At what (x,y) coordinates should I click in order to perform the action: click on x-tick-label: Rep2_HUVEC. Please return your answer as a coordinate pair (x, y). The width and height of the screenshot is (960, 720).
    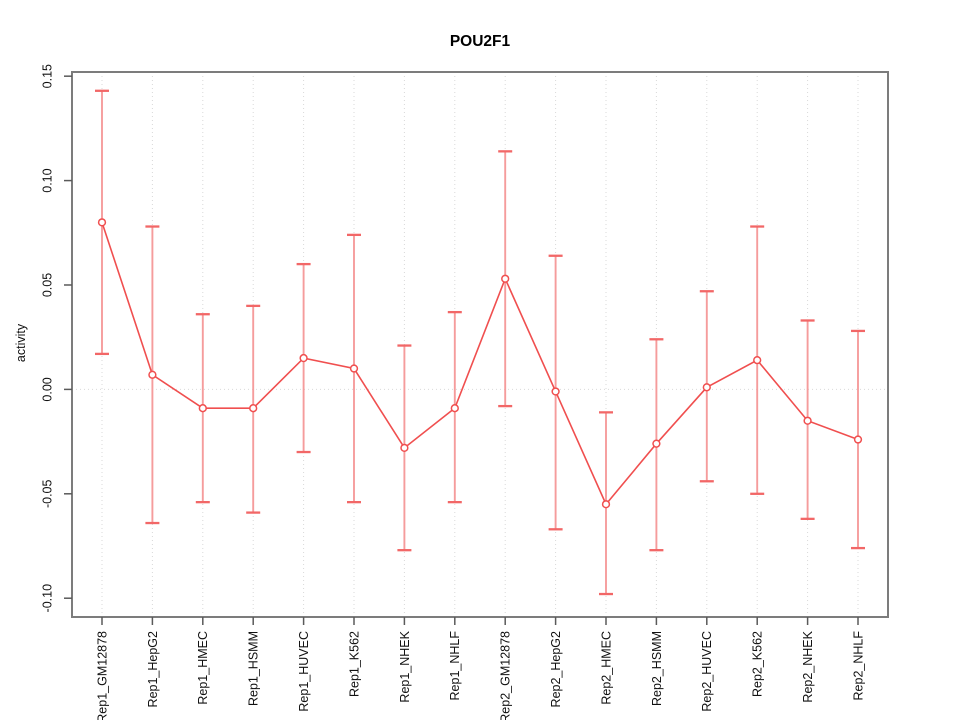
    Looking at the image, I should click on (707, 671).